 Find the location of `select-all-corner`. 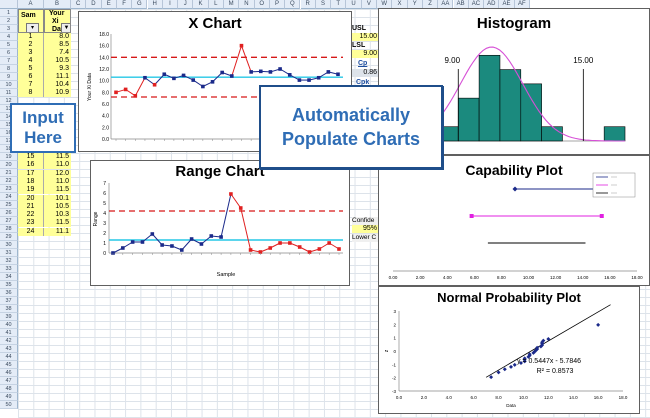

select-all-corner is located at coordinates (9, 4).